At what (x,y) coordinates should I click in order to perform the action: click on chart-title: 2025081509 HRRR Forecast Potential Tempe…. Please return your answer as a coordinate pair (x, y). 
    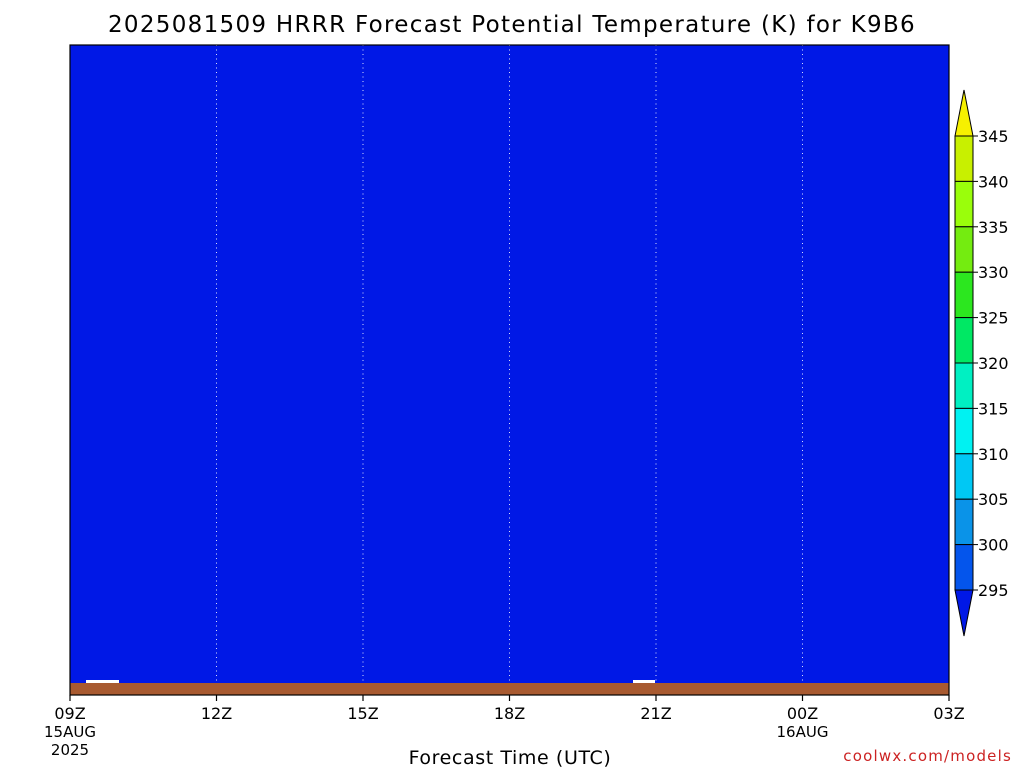
    Looking at the image, I should click on (512, 25).